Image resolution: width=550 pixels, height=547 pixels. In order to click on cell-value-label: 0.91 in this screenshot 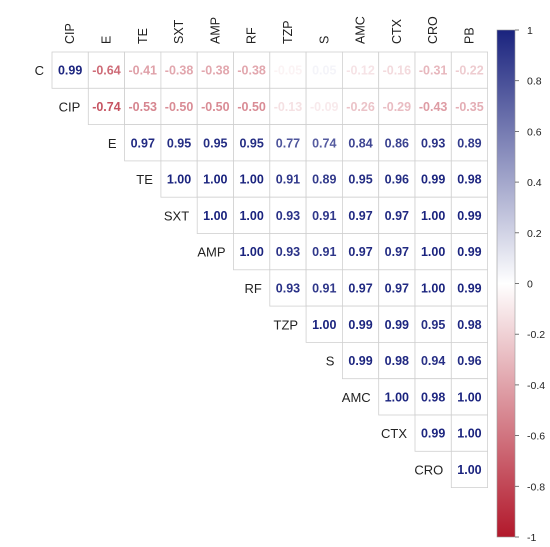, I will do `click(324, 288)`.